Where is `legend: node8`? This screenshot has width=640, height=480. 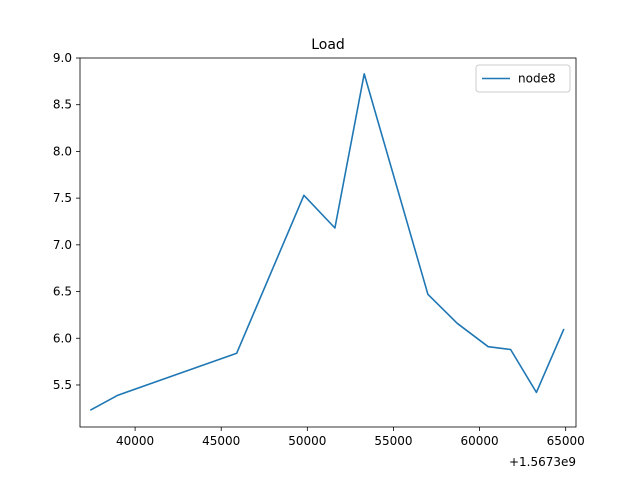
legend: node8 is located at coordinates (523, 78).